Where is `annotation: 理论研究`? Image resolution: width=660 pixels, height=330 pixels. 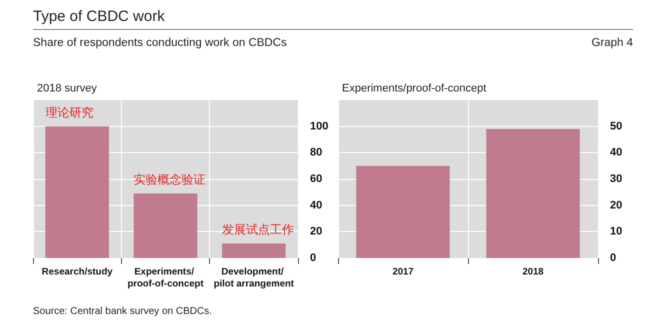 annotation: 理论研究 is located at coordinates (69, 112).